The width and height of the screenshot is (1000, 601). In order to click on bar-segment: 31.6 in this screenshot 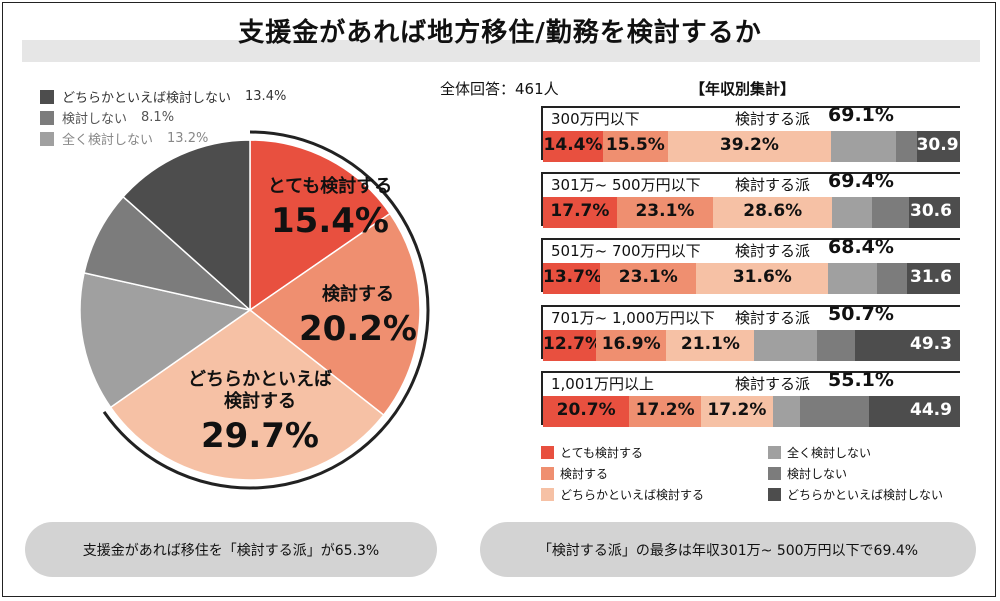, I will do `click(933, 278)`.